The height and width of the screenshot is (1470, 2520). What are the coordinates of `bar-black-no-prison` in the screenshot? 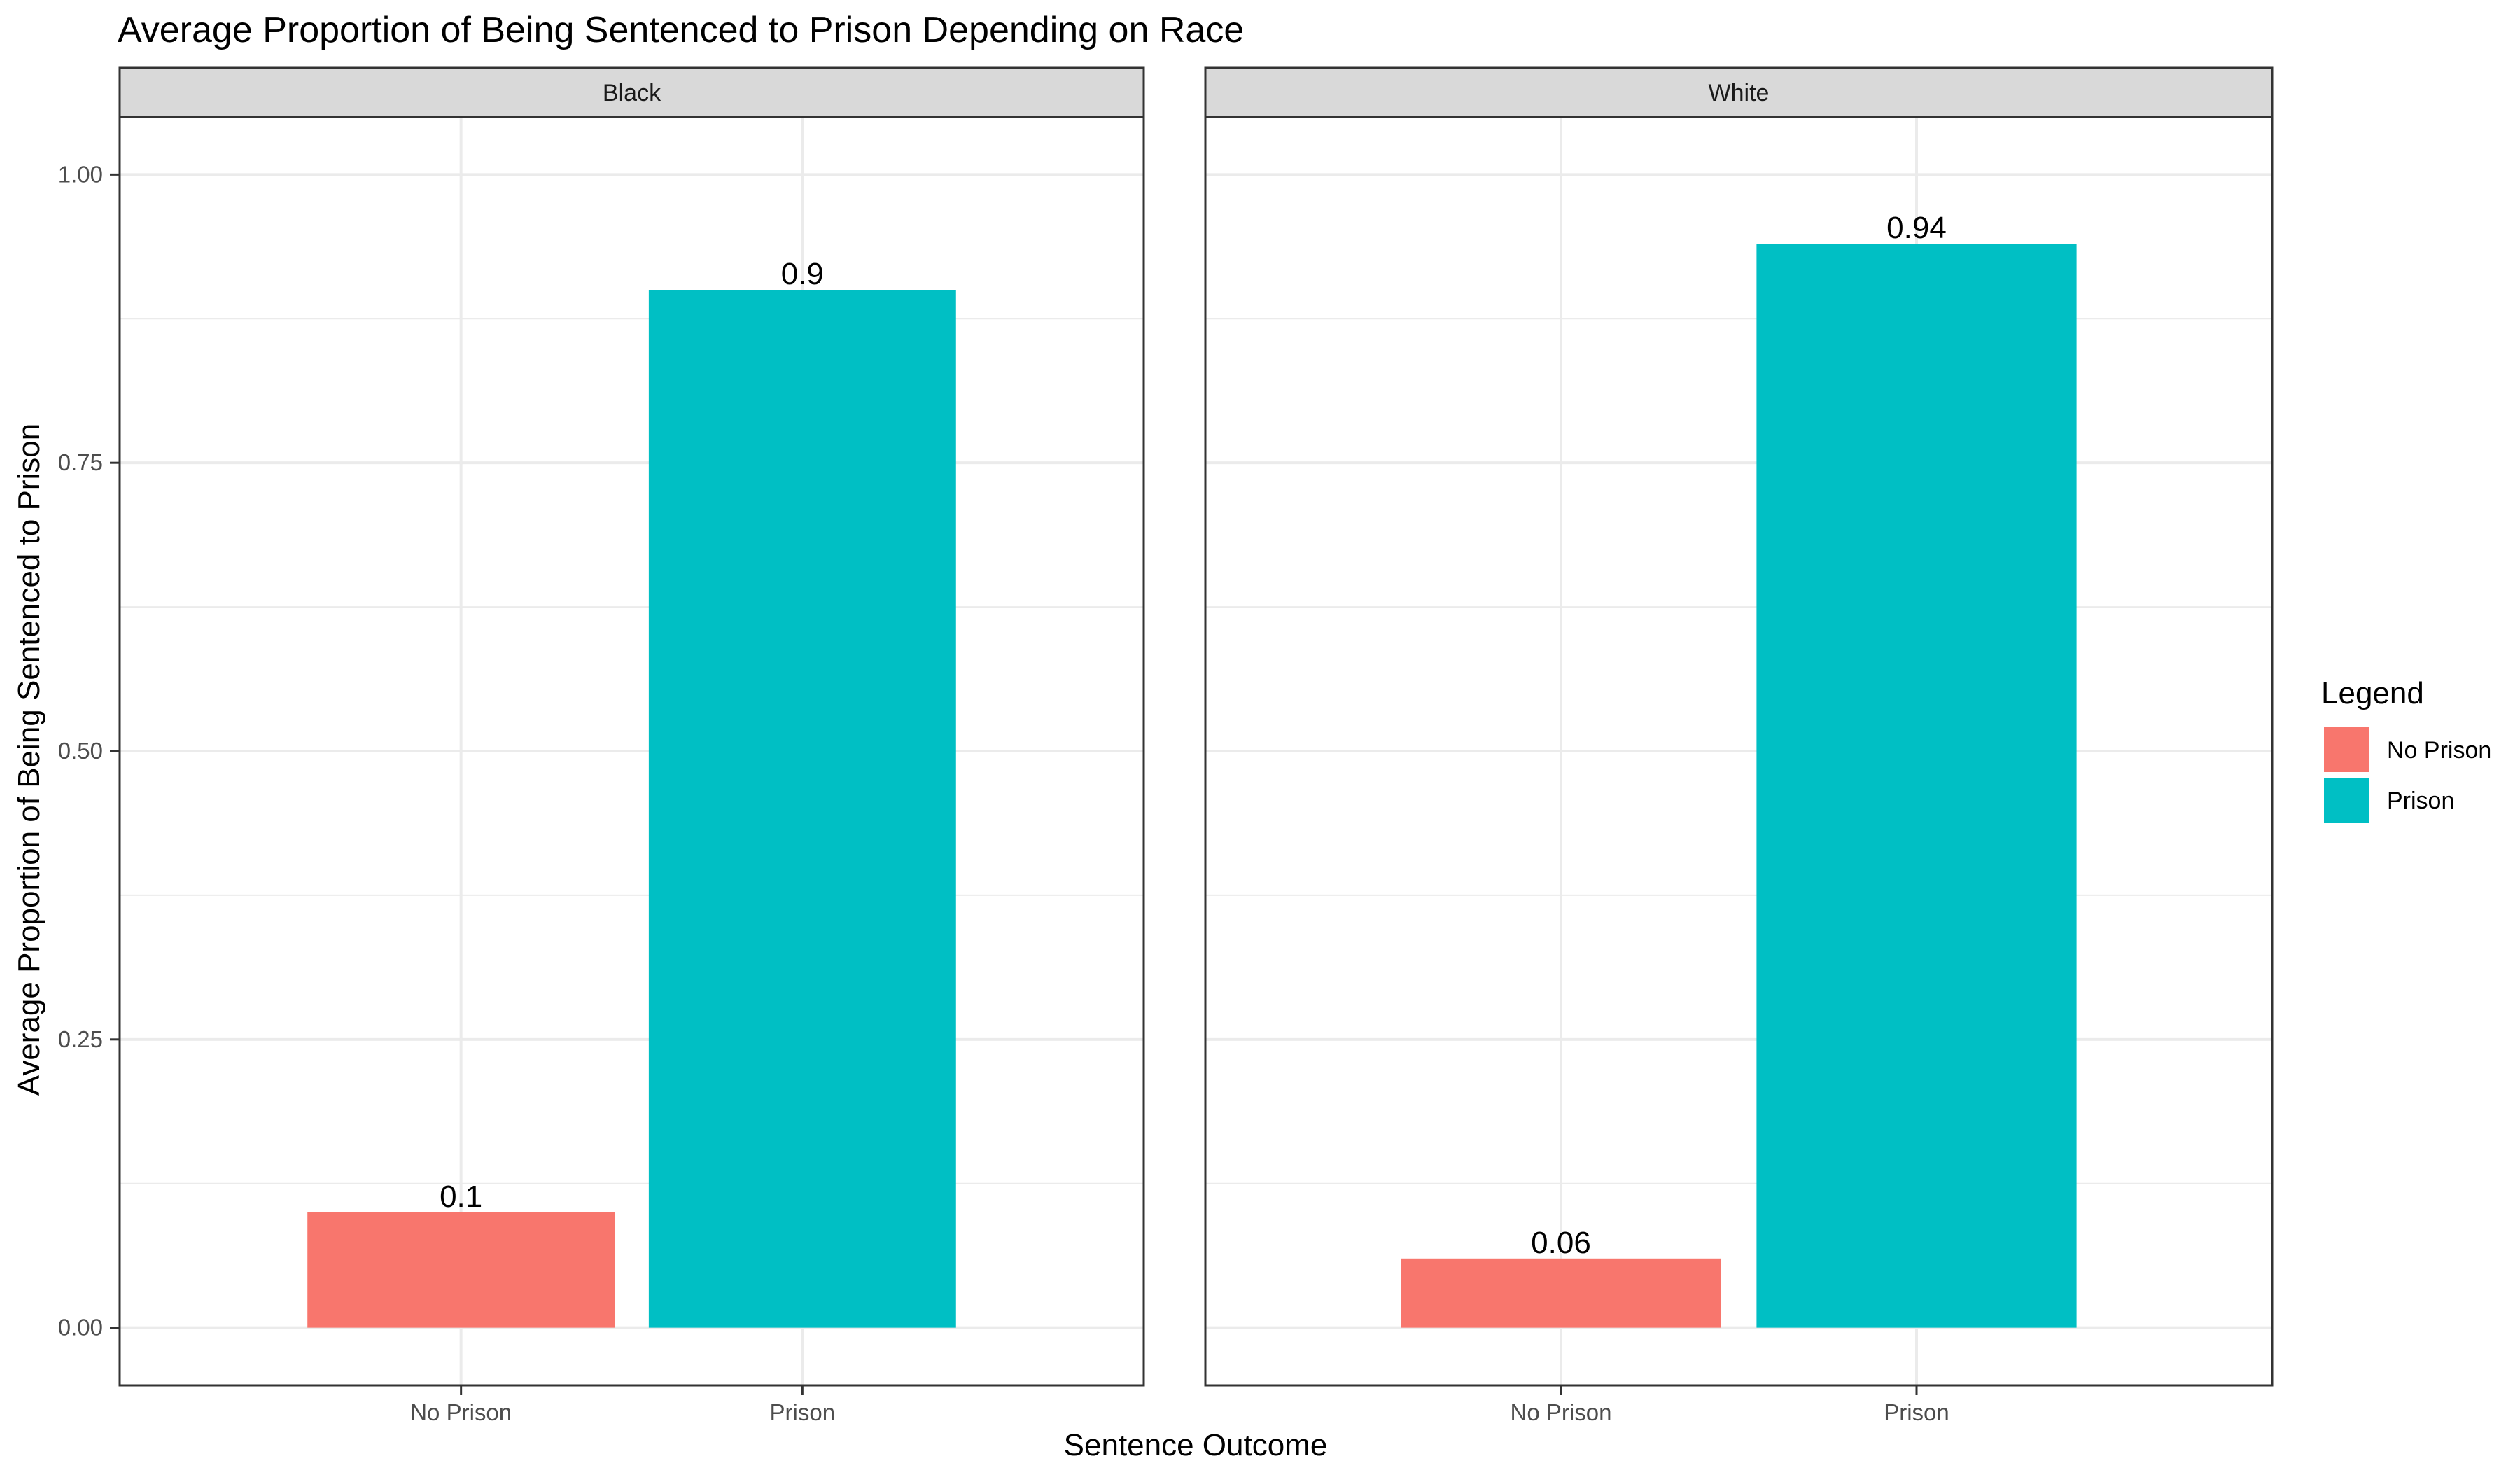 It's located at (461, 1270).